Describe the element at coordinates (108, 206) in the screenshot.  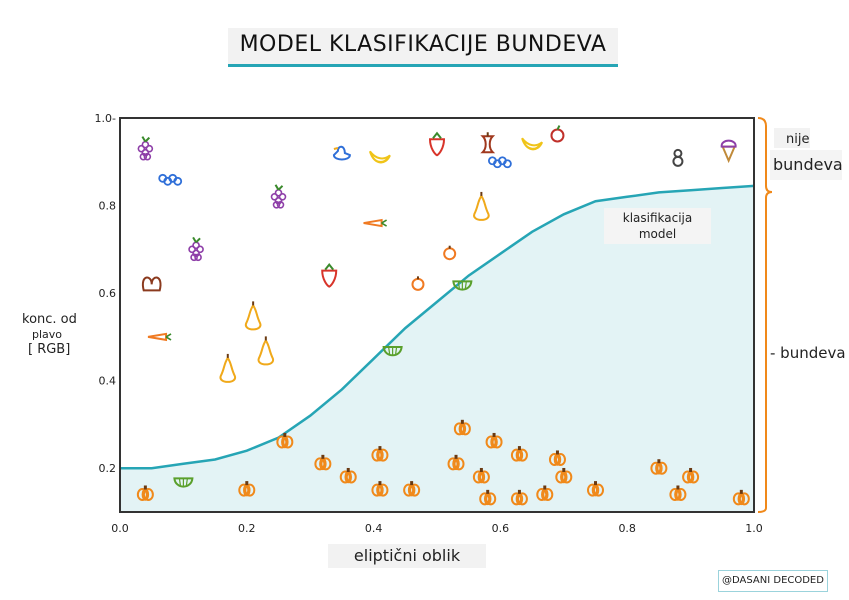
I see `y-tick-label: 0.8` at that location.